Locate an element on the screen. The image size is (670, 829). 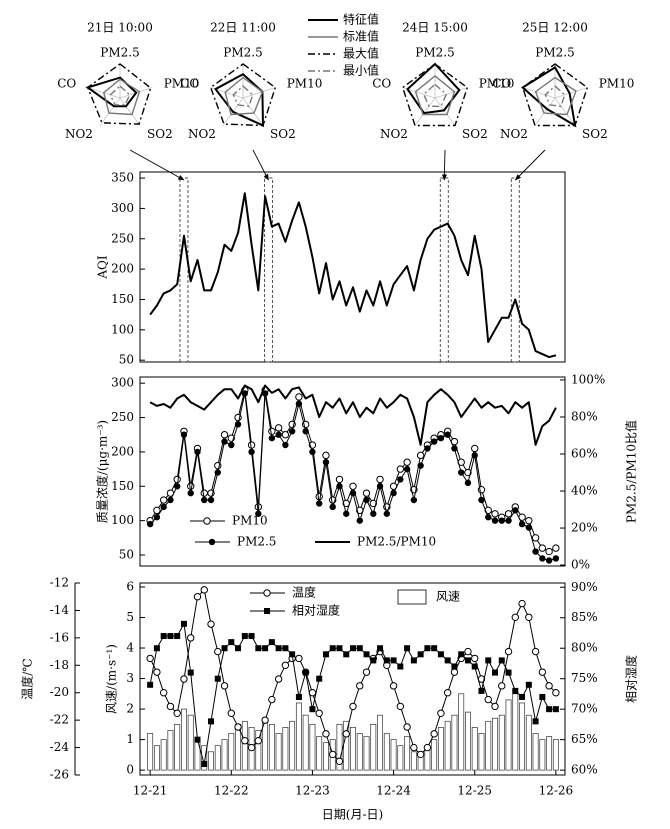
y2-tick-label: 80% is located at coordinates (584, 416).